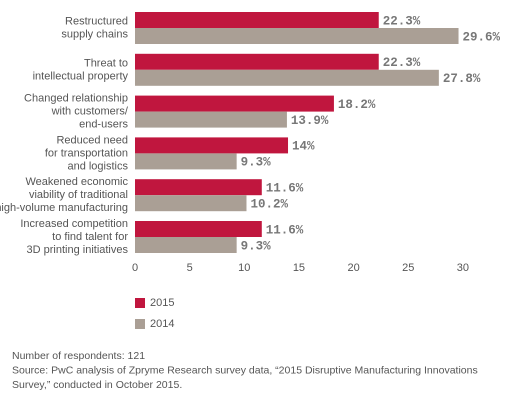 This screenshot has height=416, width=525. I want to click on note: Number of respondents: 121, so click(78, 356).